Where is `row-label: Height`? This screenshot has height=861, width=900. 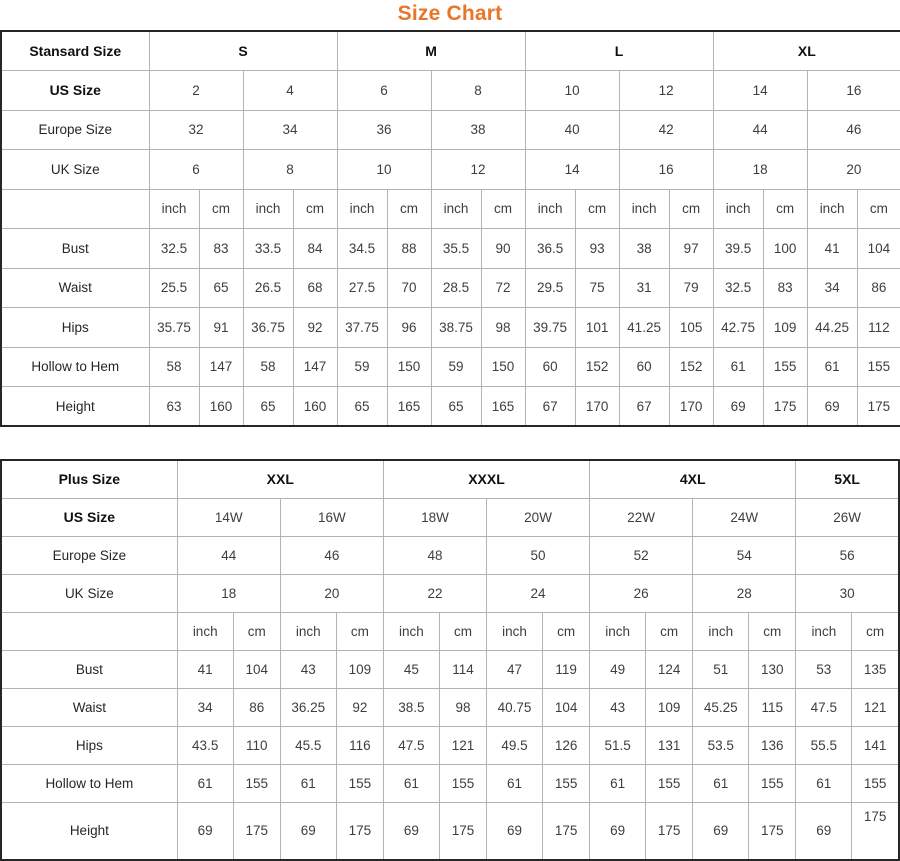
row-label: Height is located at coordinates (89, 831).